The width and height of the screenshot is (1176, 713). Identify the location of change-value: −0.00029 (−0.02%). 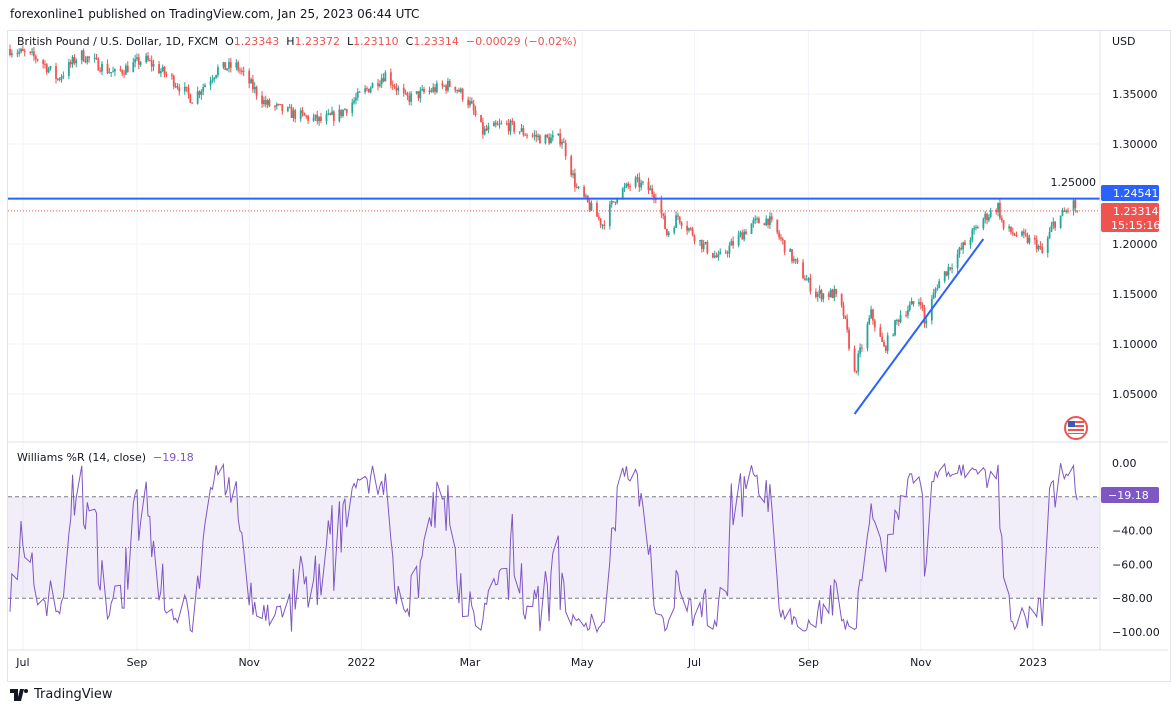
(521, 41).